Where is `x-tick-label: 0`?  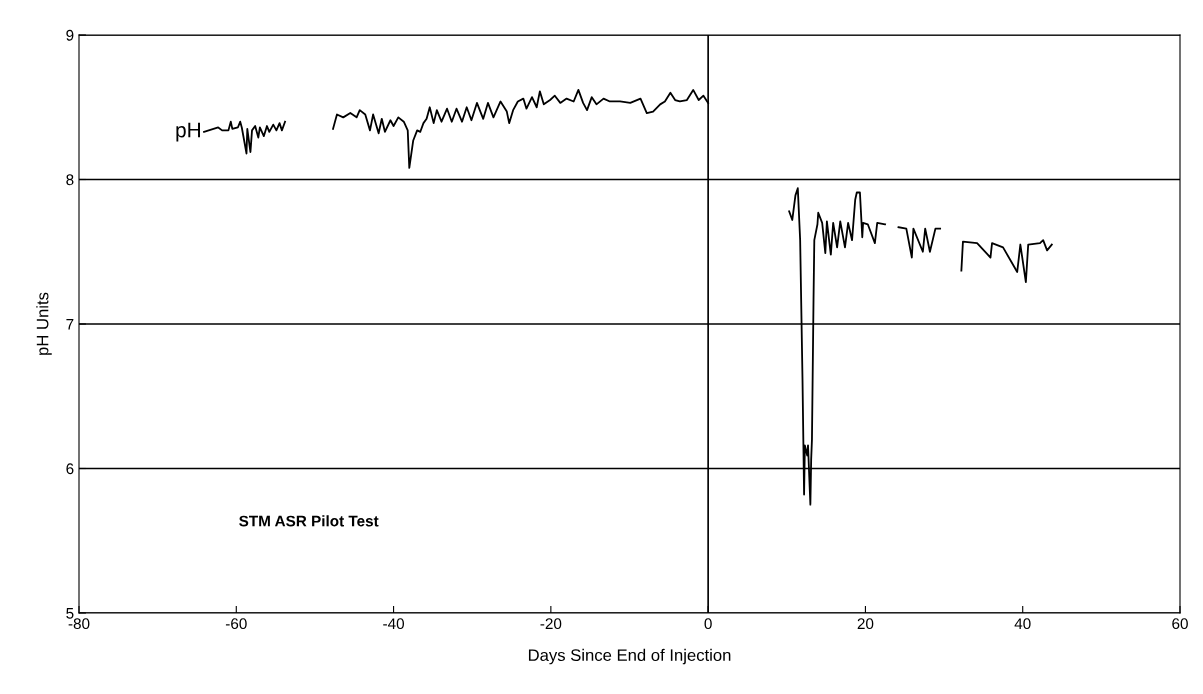
x-tick-label: 0 is located at coordinates (708, 624).